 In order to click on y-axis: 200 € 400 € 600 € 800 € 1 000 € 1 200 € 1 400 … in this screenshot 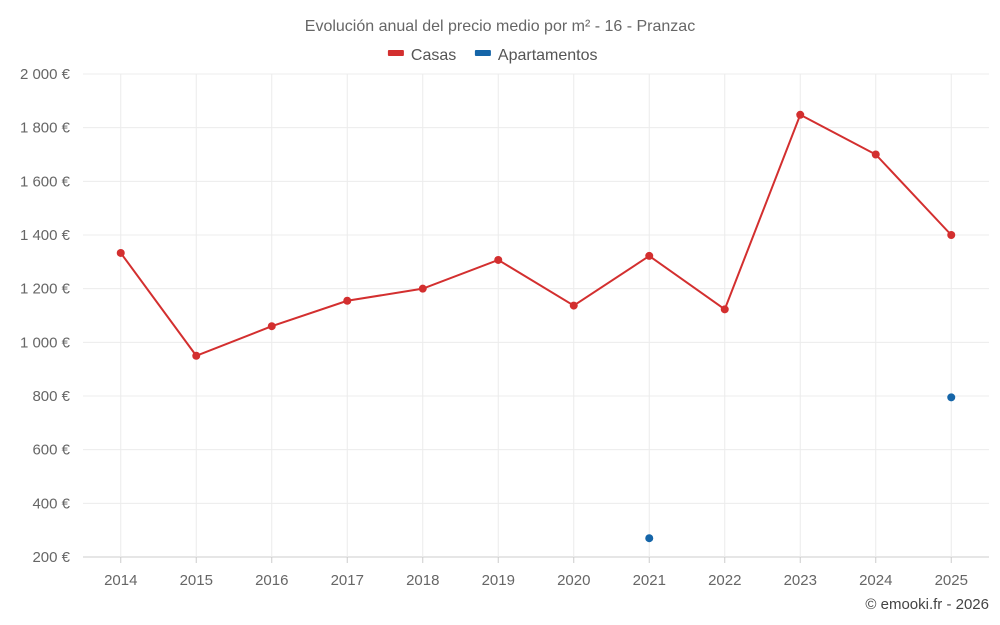, I will do `click(45, 316)`.